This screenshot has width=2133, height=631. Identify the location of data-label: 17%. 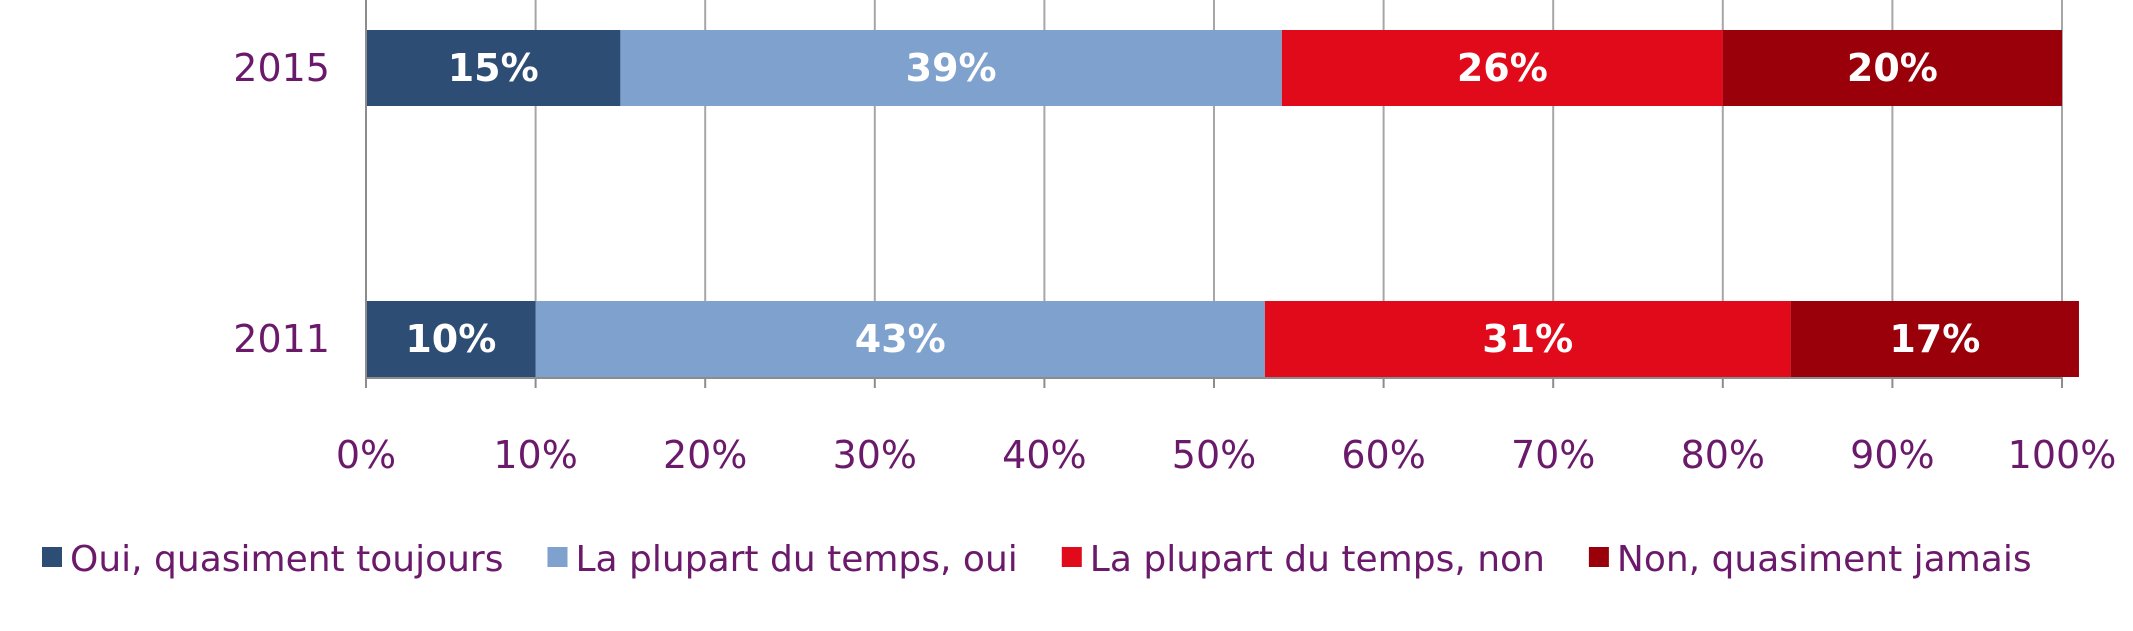
(1934, 339).